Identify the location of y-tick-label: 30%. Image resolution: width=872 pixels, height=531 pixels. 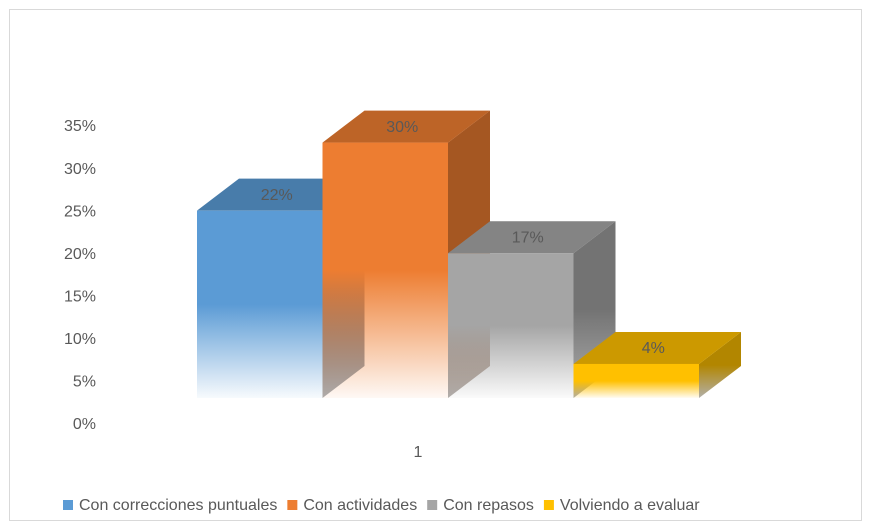
(80, 169).